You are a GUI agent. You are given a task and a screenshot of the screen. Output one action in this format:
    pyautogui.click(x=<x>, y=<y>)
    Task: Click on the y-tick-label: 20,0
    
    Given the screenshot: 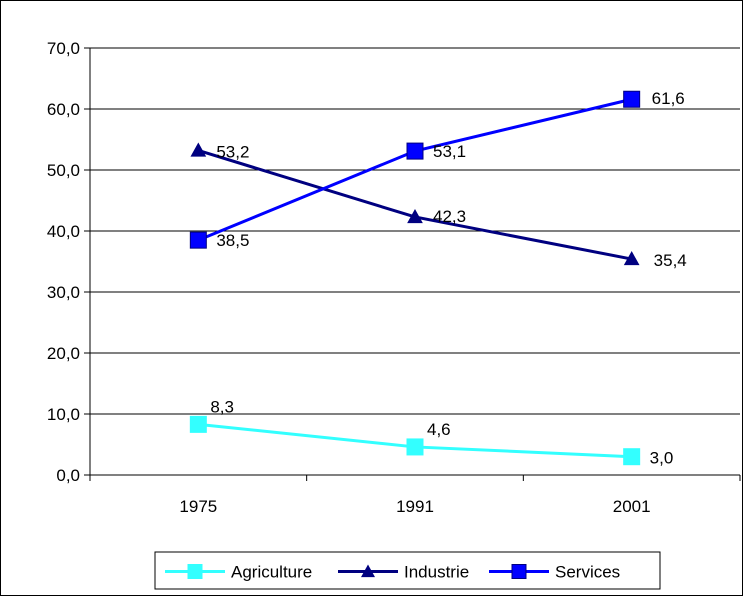 What is the action you would take?
    pyautogui.click(x=63, y=353)
    